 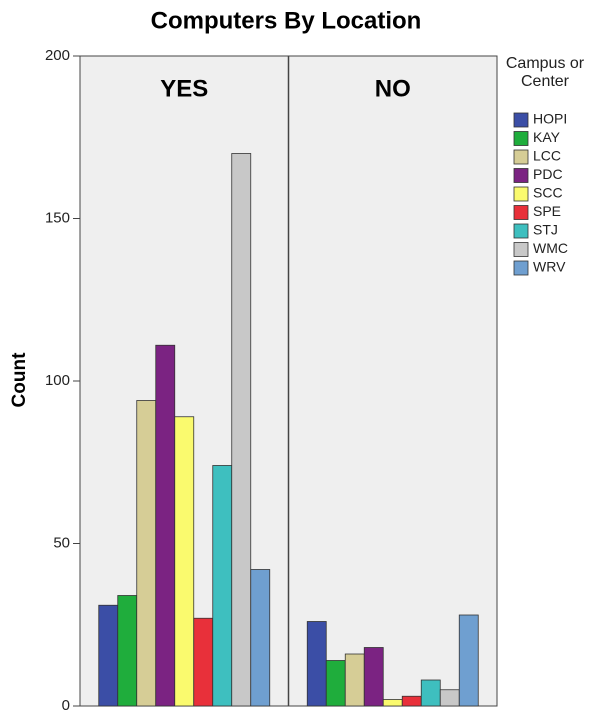 I want to click on legend-label: KAY, so click(x=547, y=137).